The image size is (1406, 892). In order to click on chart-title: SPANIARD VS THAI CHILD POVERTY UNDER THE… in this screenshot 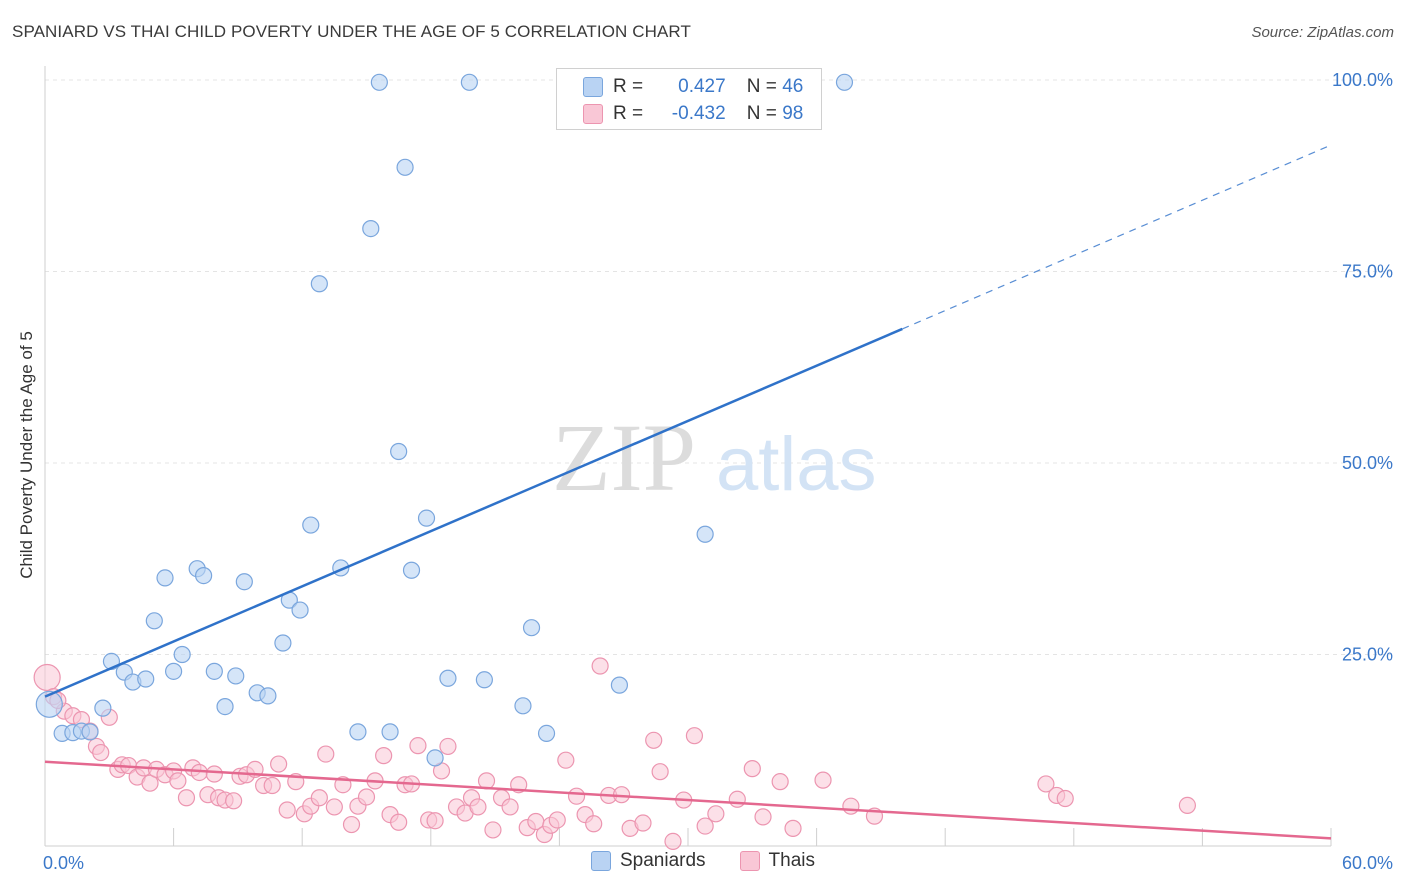, I will do `click(351, 31)`.